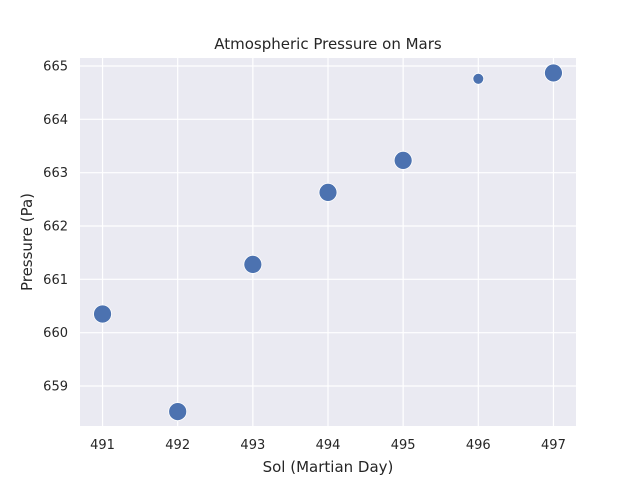 This screenshot has width=640, height=480. What do you see at coordinates (328, 44) in the screenshot?
I see `chart-title: Atmospheric Pressure on Mars` at bounding box center [328, 44].